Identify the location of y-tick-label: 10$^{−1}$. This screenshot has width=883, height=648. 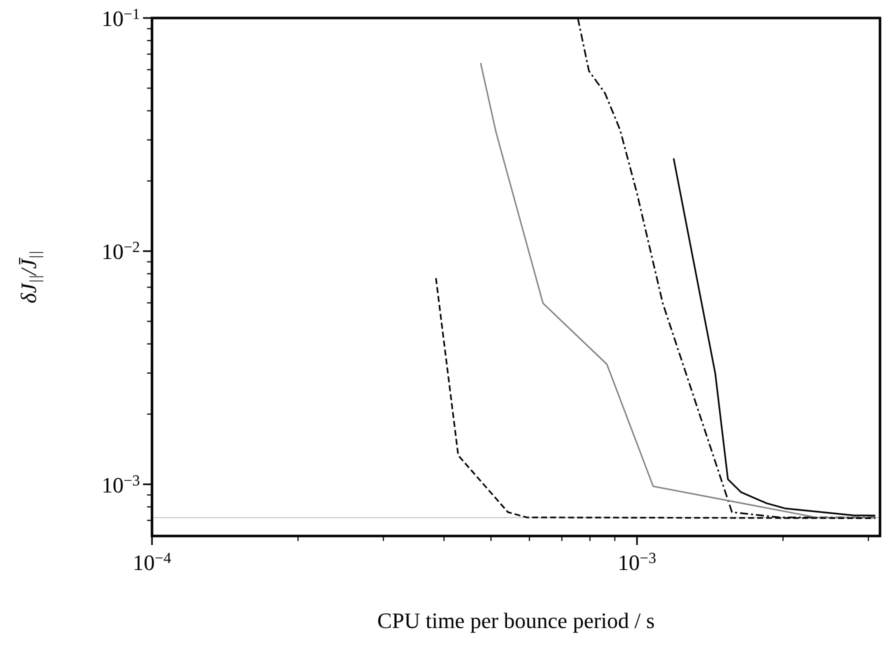
(121, 18).